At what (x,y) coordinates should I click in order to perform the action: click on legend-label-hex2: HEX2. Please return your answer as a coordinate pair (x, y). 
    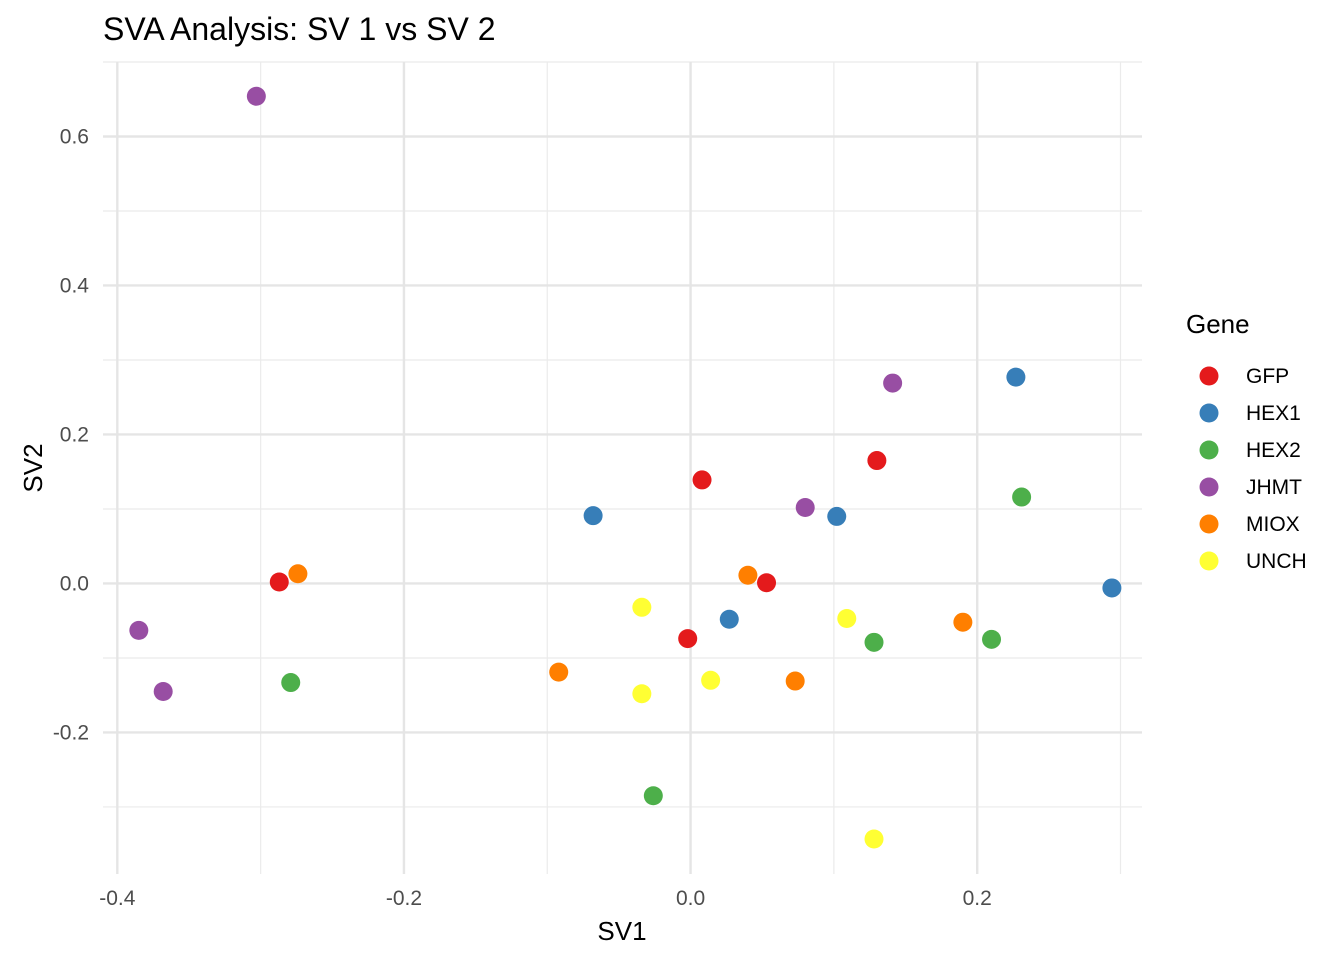
    Looking at the image, I should click on (1273, 450).